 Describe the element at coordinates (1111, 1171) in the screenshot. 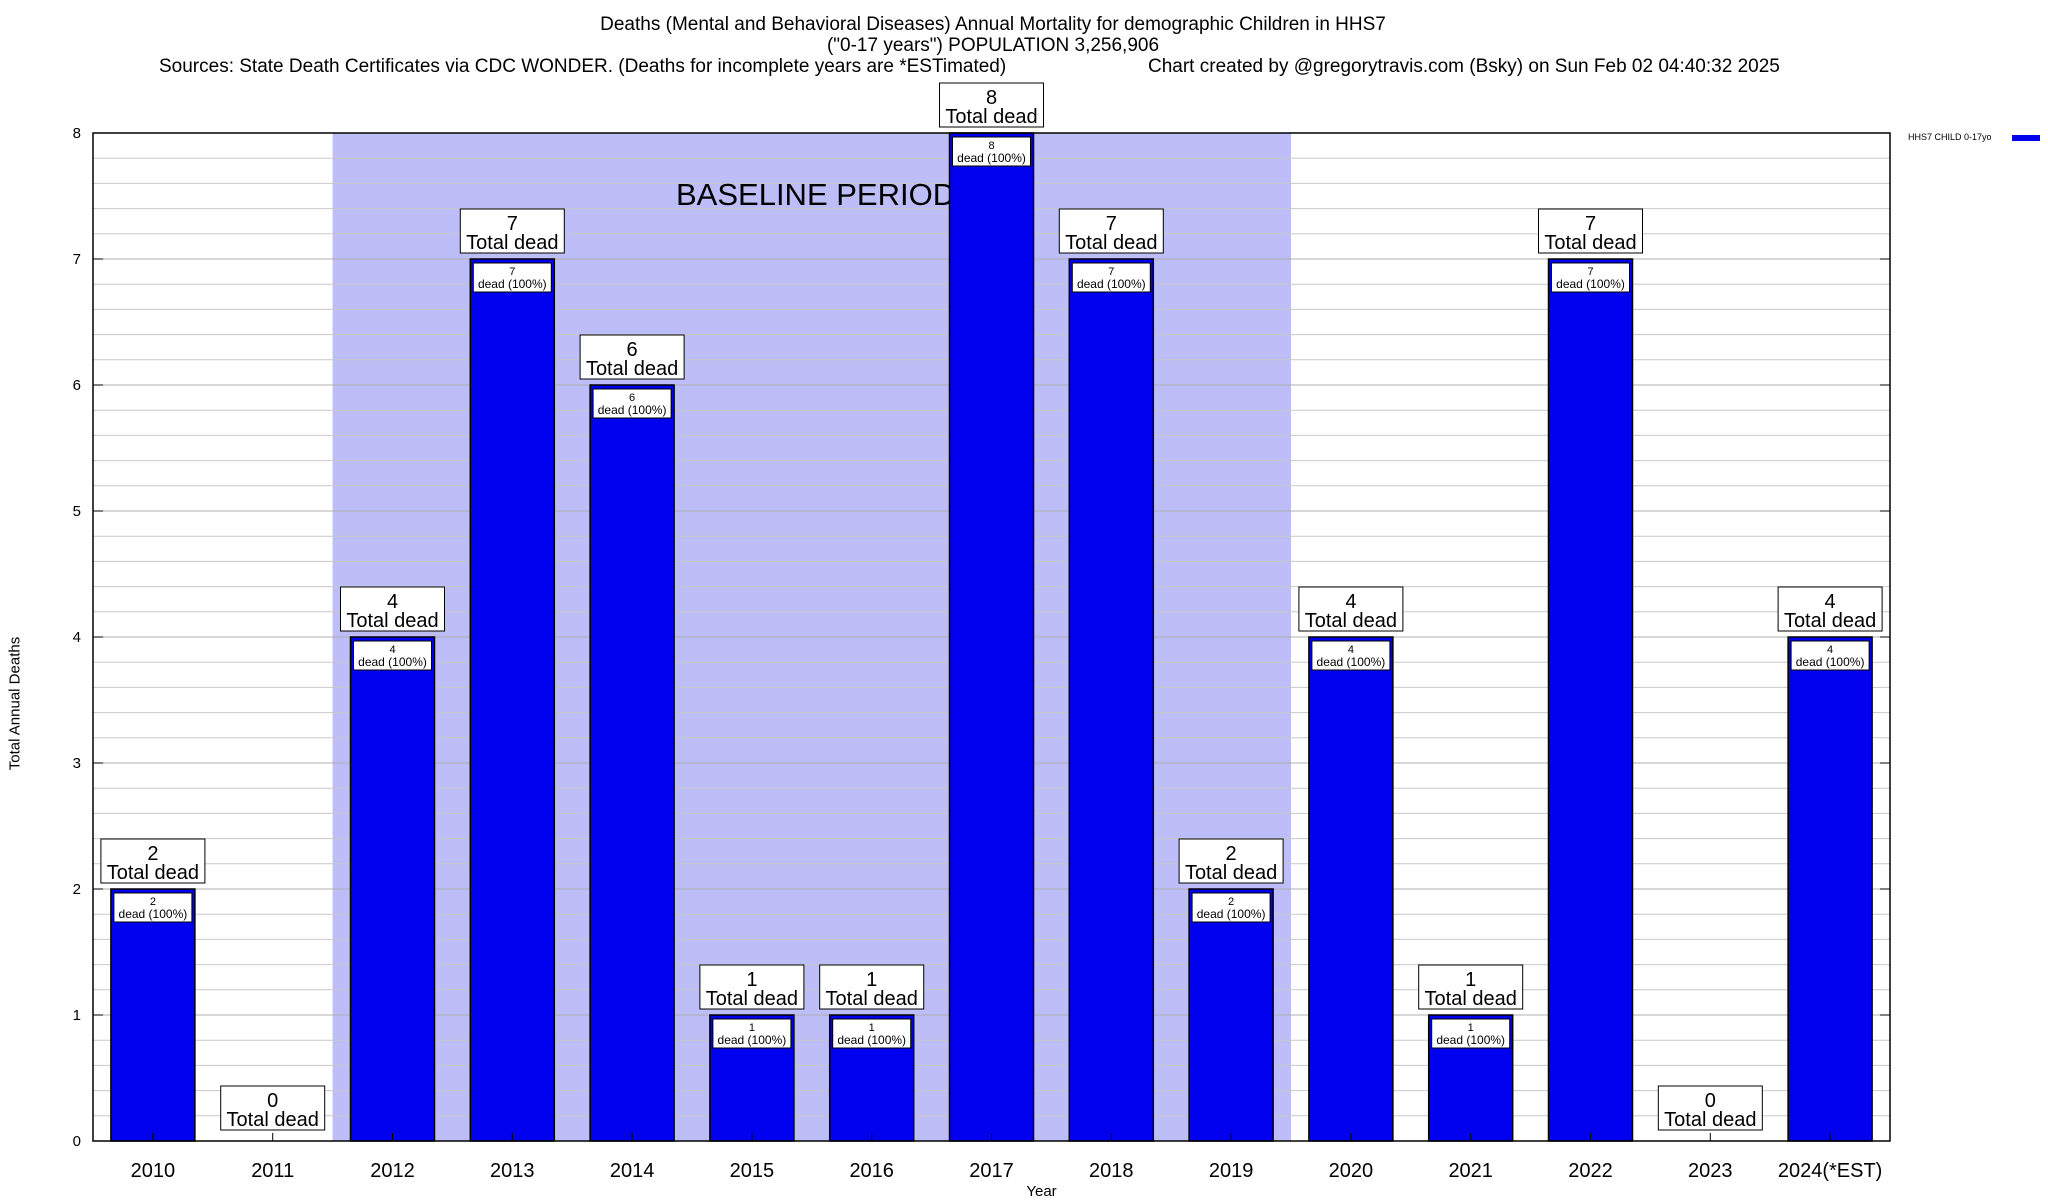

I see `x-tick-label: 2018` at that location.